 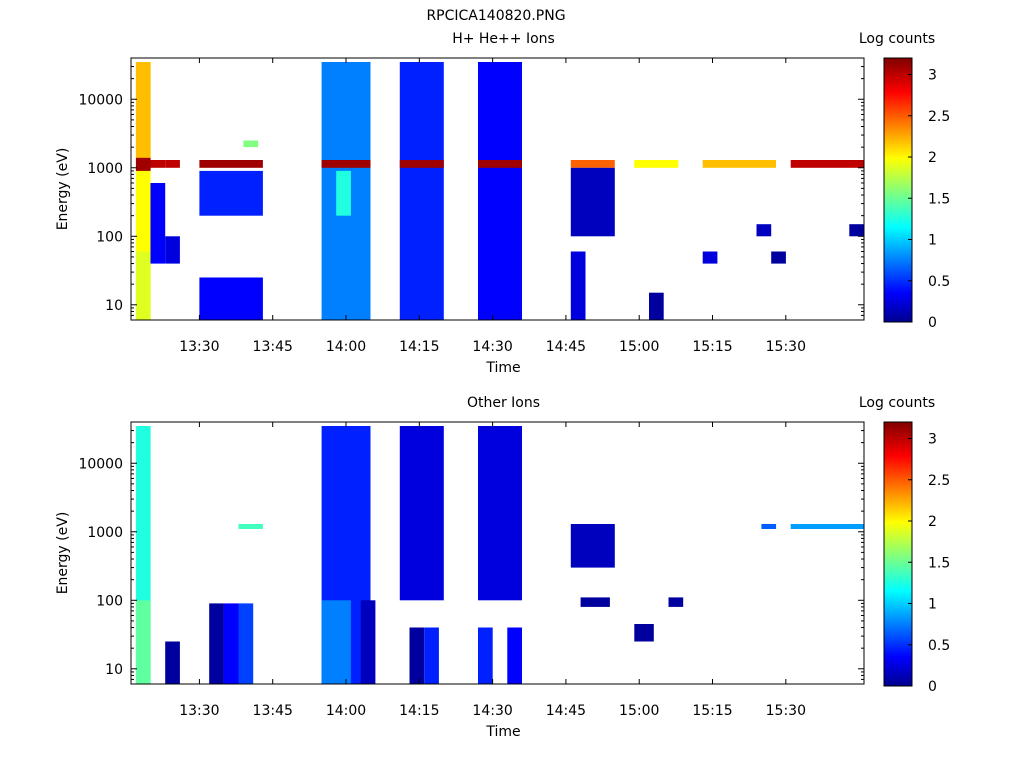 I want to click on panel-title: H+ He++ Ions, so click(x=503, y=39).